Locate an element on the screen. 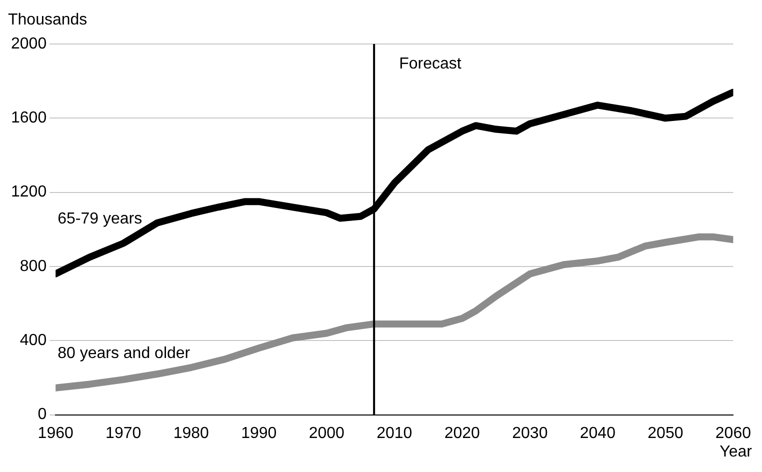 Image resolution: width=762 pixels, height=472 pixels. y-tick-label: 1200 is located at coordinates (29, 192).